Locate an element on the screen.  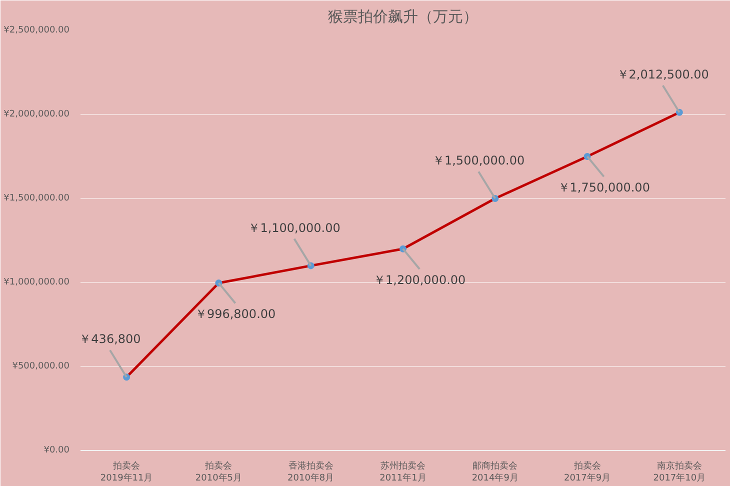
x-tick-label: 拍卖会 2019年11月 is located at coordinates (126, 472).